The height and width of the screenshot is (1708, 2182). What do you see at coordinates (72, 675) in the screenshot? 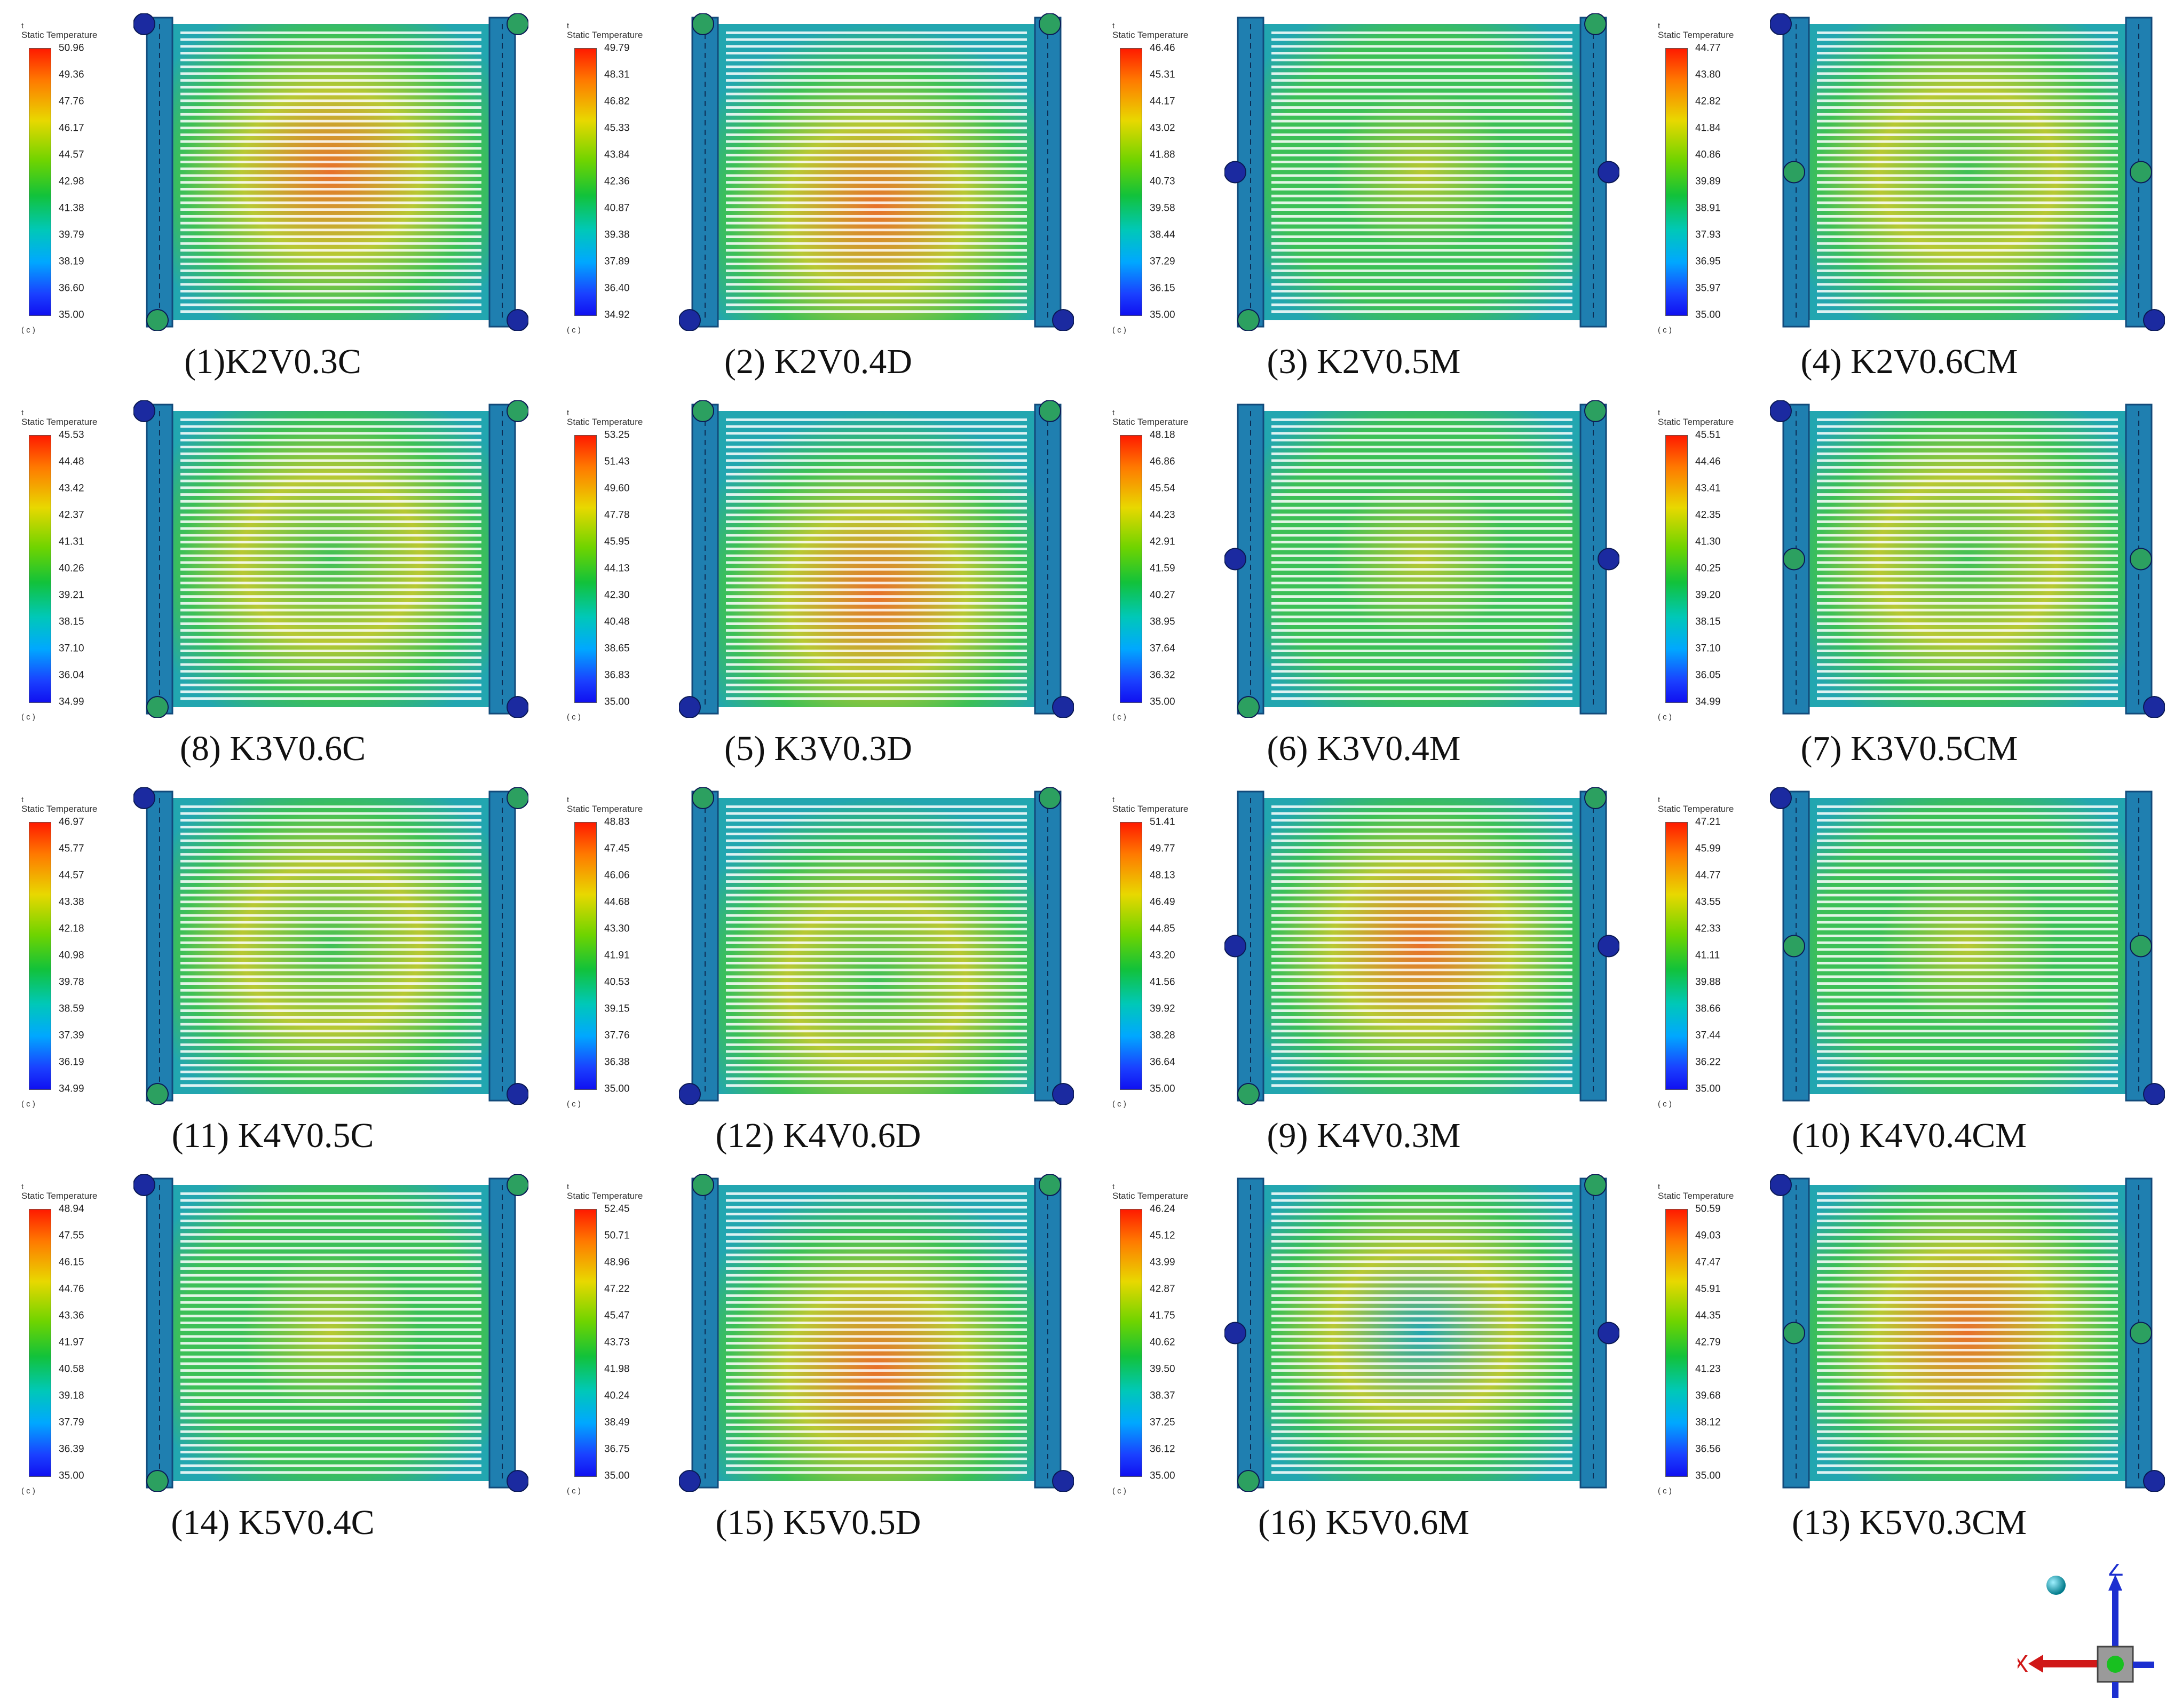
I see `legend-tick-label: 36.04` at bounding box center [72, 675].